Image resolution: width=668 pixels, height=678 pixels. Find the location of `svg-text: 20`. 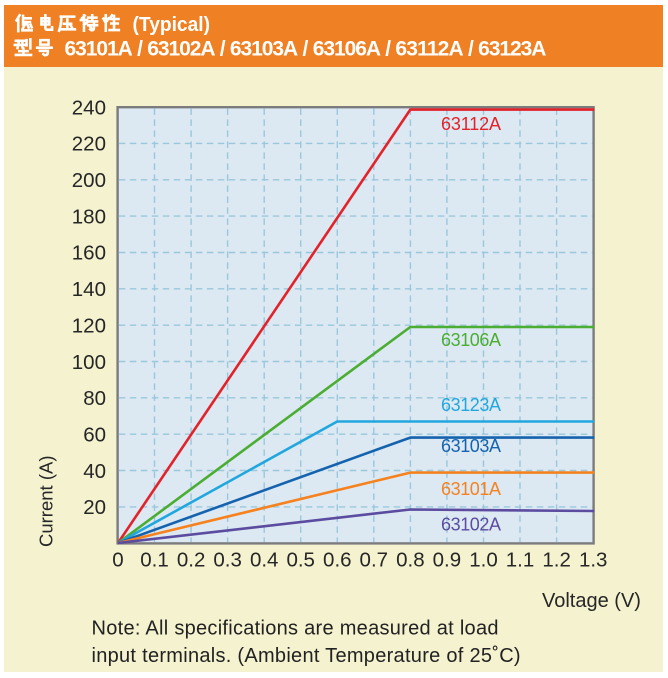

svg-text: 20 is located at coordinates (94, 507).